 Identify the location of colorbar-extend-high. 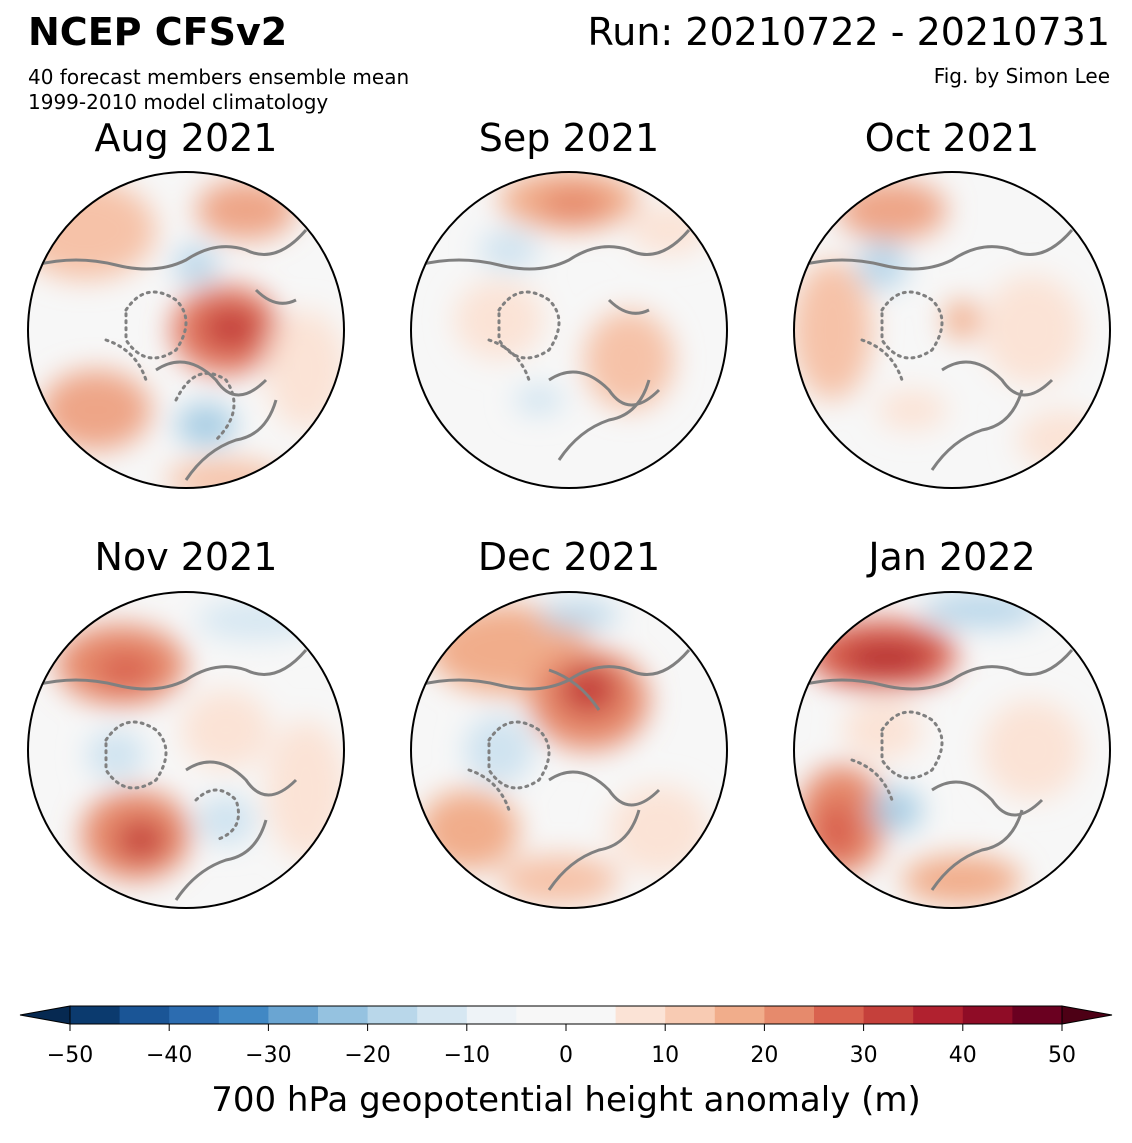
(1087, 1015).